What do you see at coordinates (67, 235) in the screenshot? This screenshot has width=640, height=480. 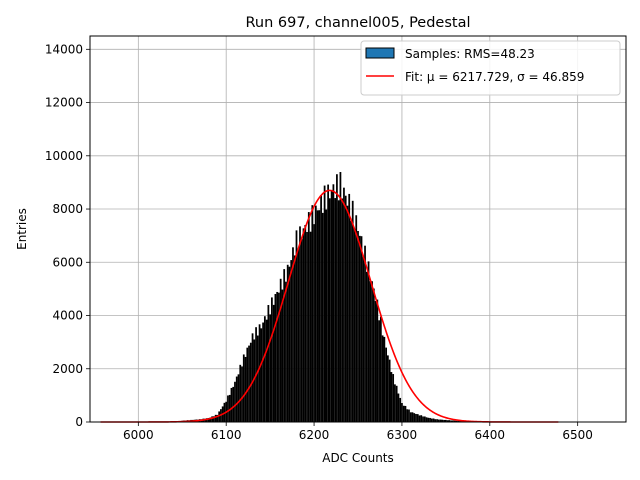 I see `y-axis-ticks: 0 2000 4000 6000 8000 10000 12000 14000` at bounding box center [67, 235].